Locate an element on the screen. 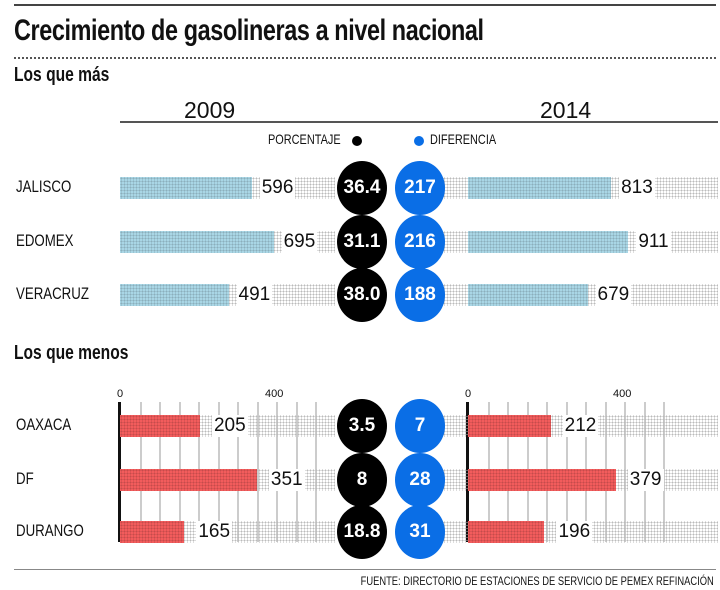 This screenshot has height=590, width=720. section-title-less: Los que menos is located at coordinates (87, 353).